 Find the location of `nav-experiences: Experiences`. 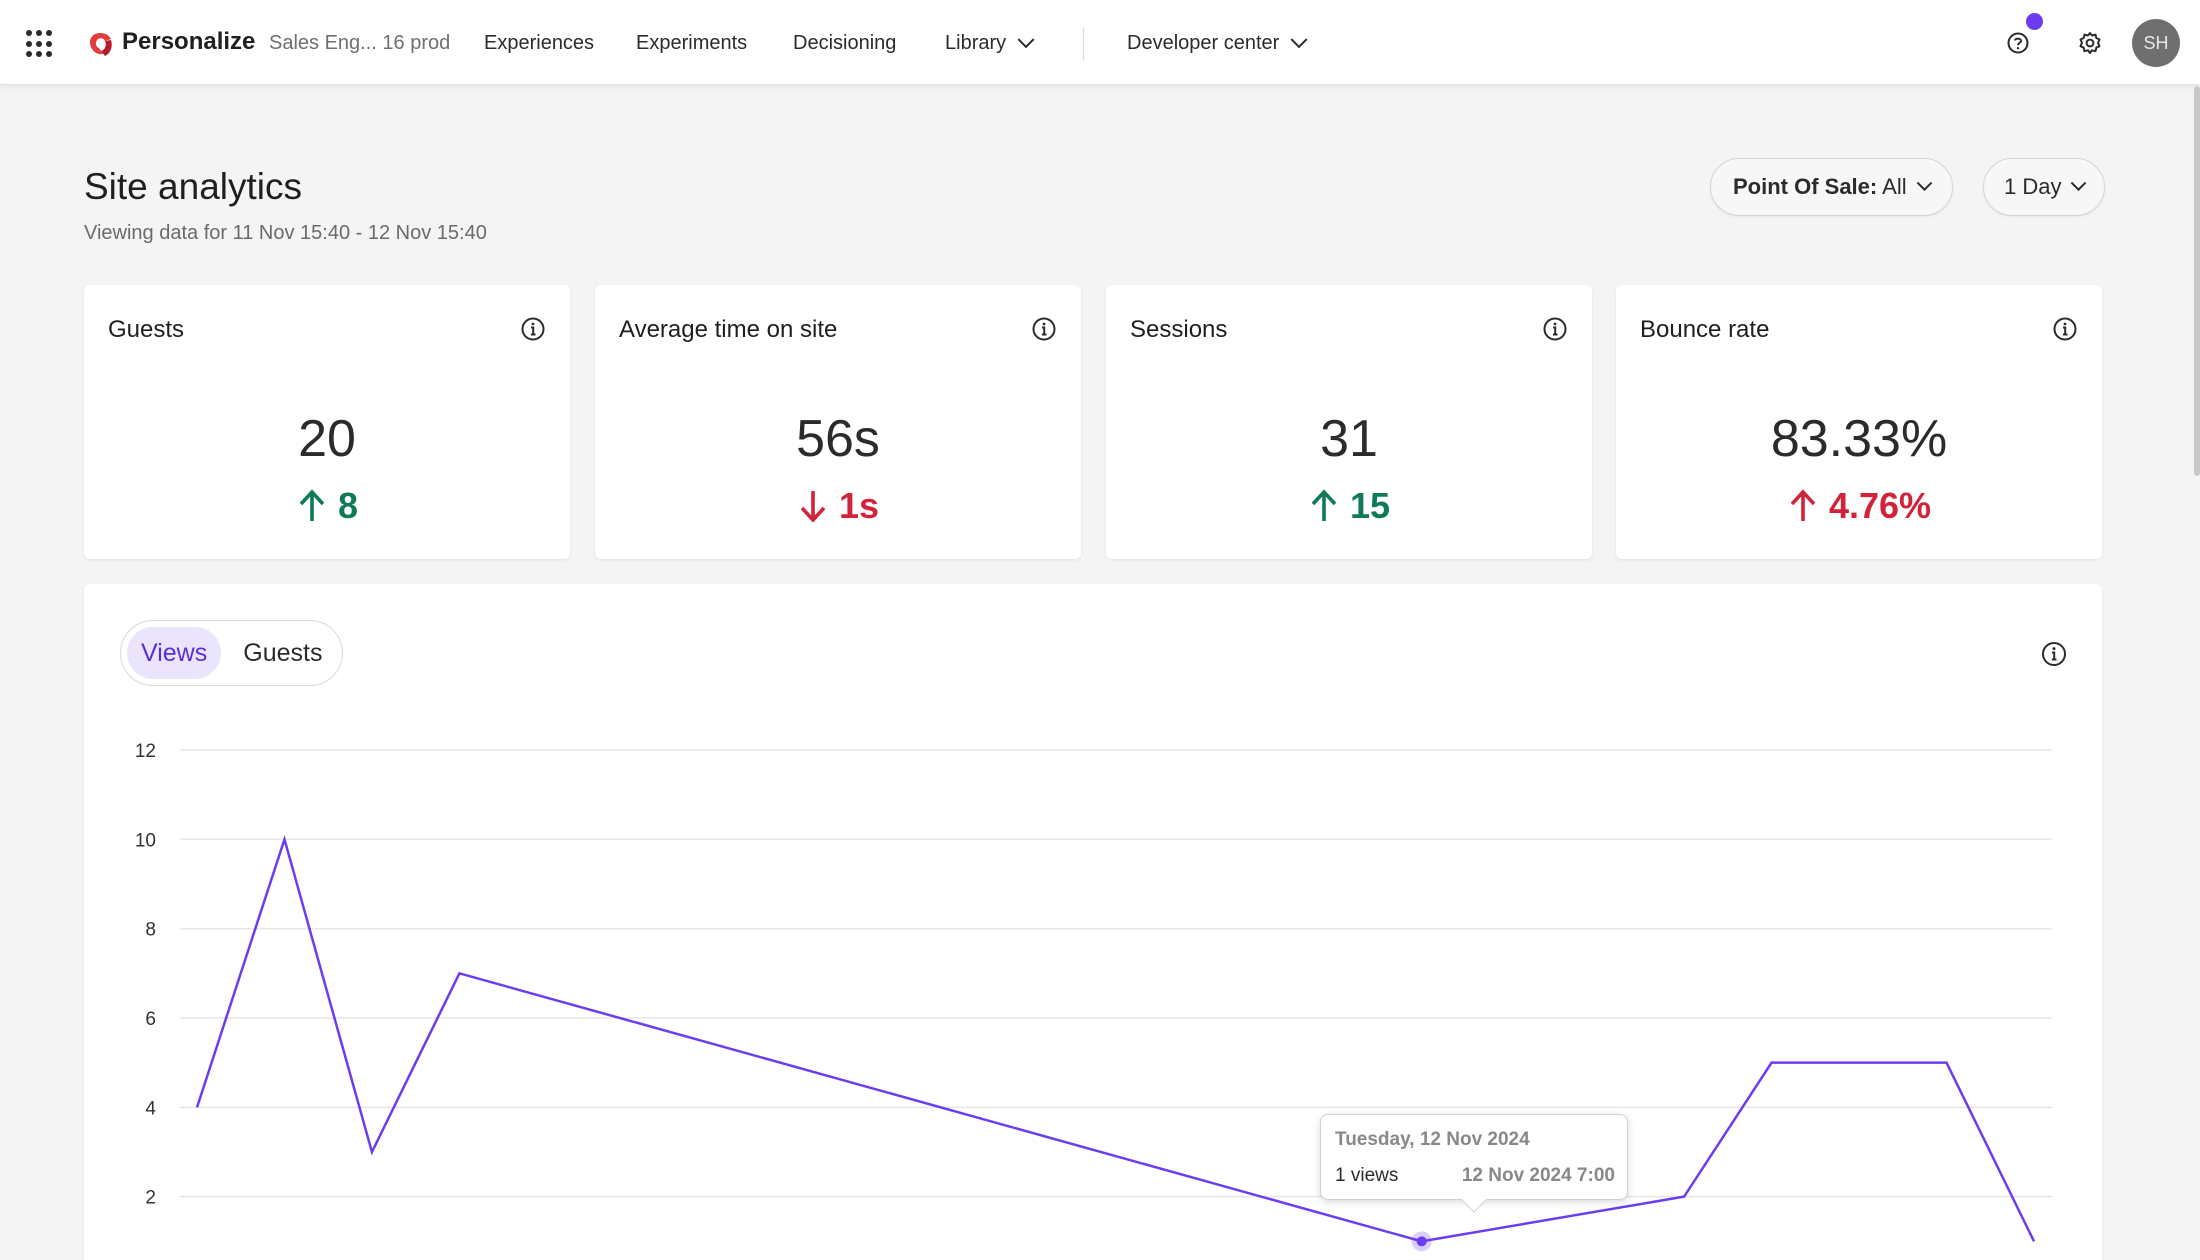

nav-experiences: Experiences is located at coordinates (539, 43).